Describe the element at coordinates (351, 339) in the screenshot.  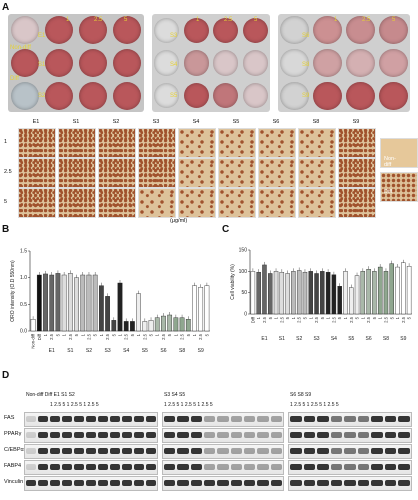
I see `group-label: S5` at that location.